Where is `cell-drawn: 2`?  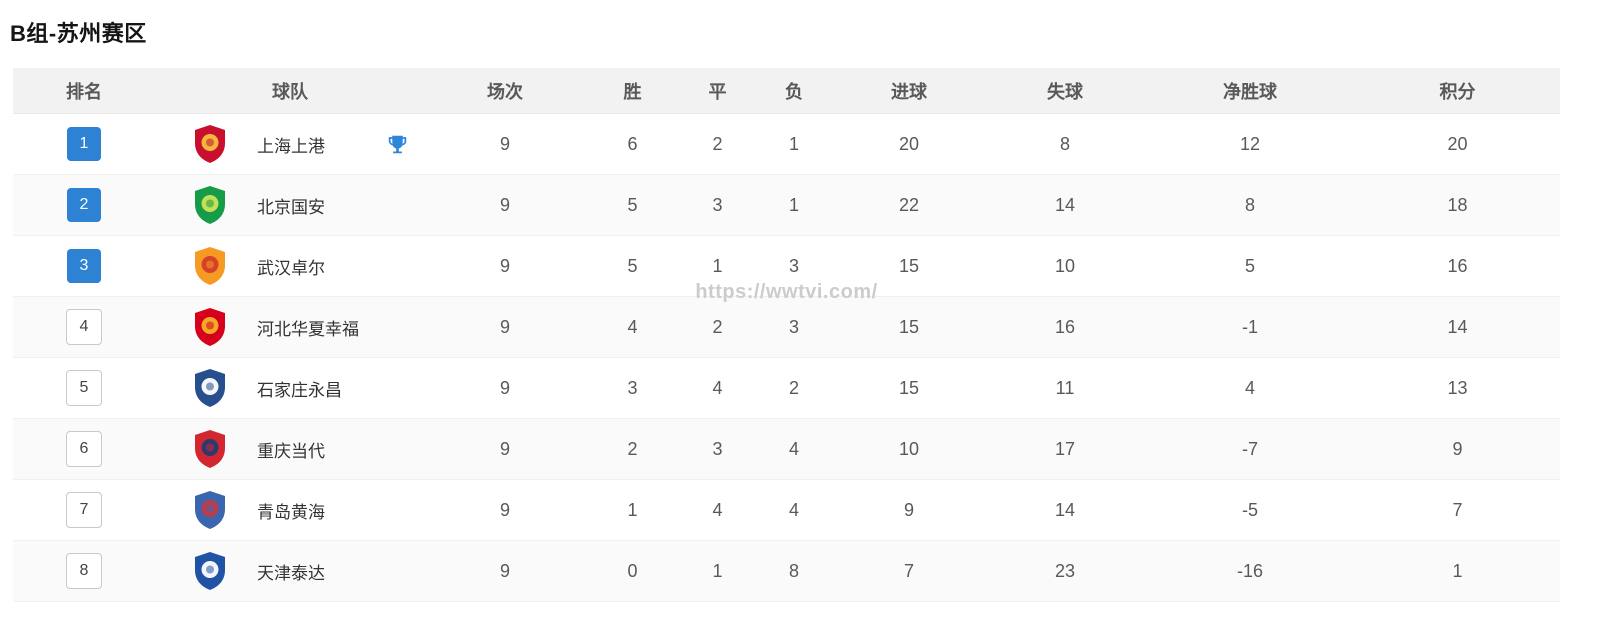 cell-drawn: 2 is located at coordinates (717, 326).